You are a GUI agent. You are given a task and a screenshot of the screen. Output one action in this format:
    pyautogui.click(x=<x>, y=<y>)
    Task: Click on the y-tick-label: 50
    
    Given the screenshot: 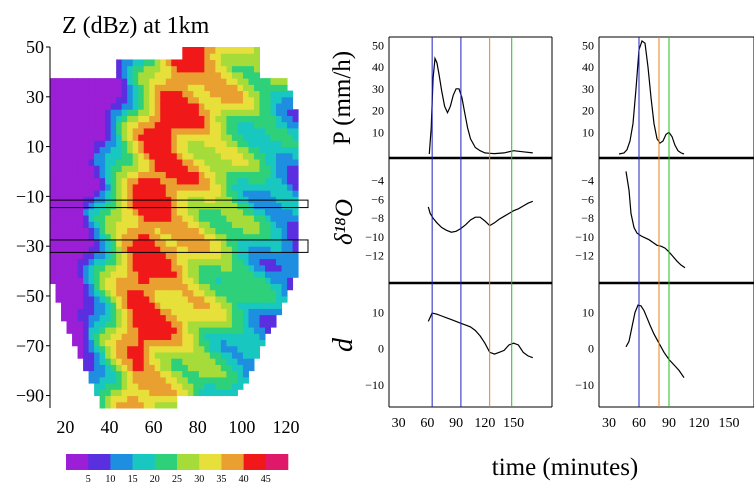 What is the action you would take?
    pyautogui.click(x=588, y=45)
    